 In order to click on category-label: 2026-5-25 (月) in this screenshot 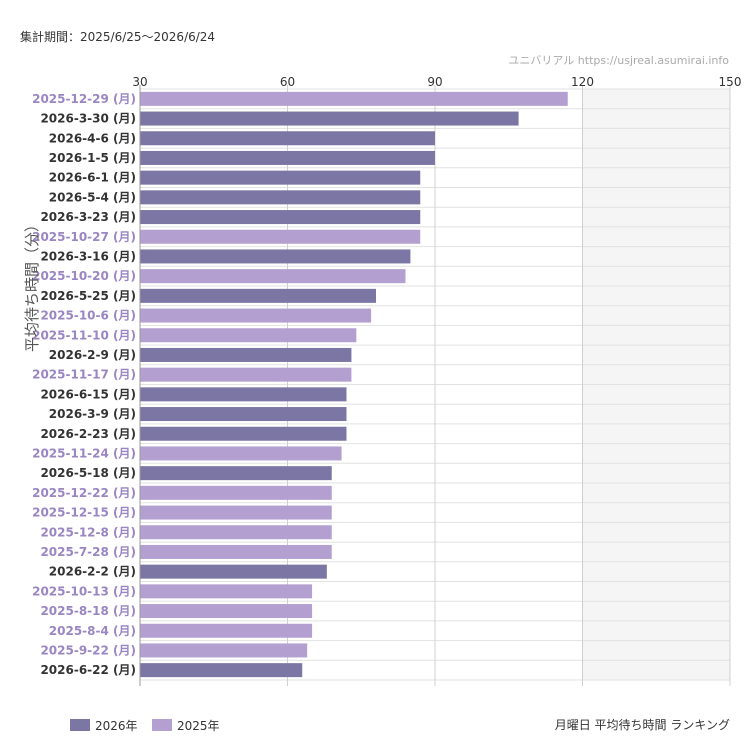, I will do `click(88, 296)`.